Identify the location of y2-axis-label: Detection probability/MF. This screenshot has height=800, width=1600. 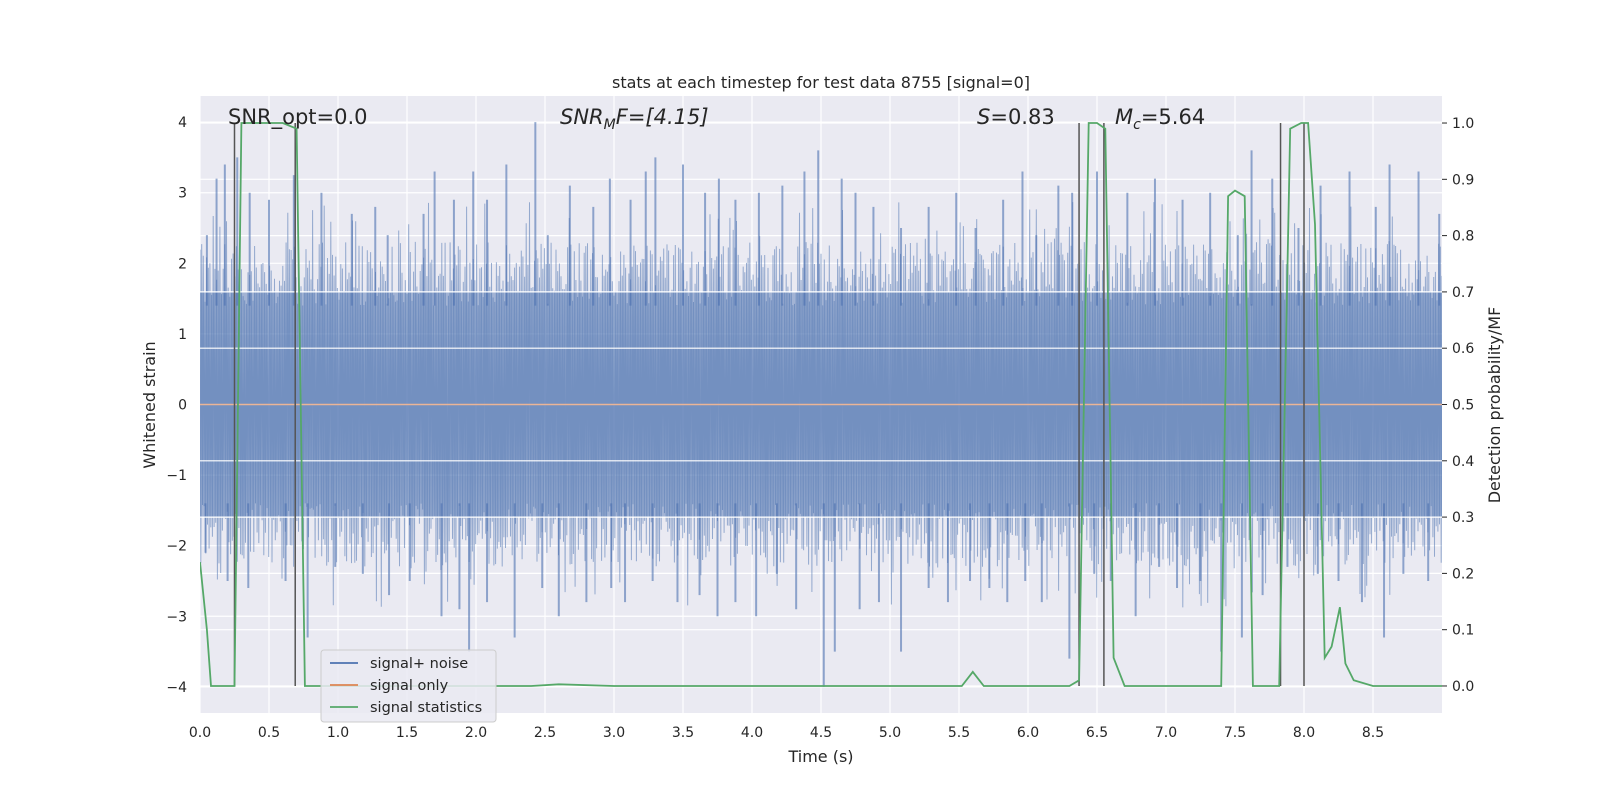
(1494, 405).